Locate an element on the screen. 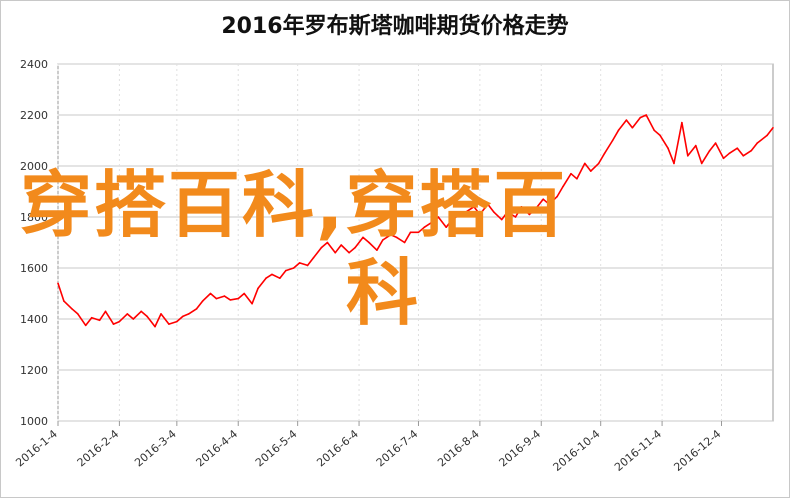 The width and height of the screenshot is (790, 498). x-tick-label: 2016-4-4 is located at coordinates (217, 448).